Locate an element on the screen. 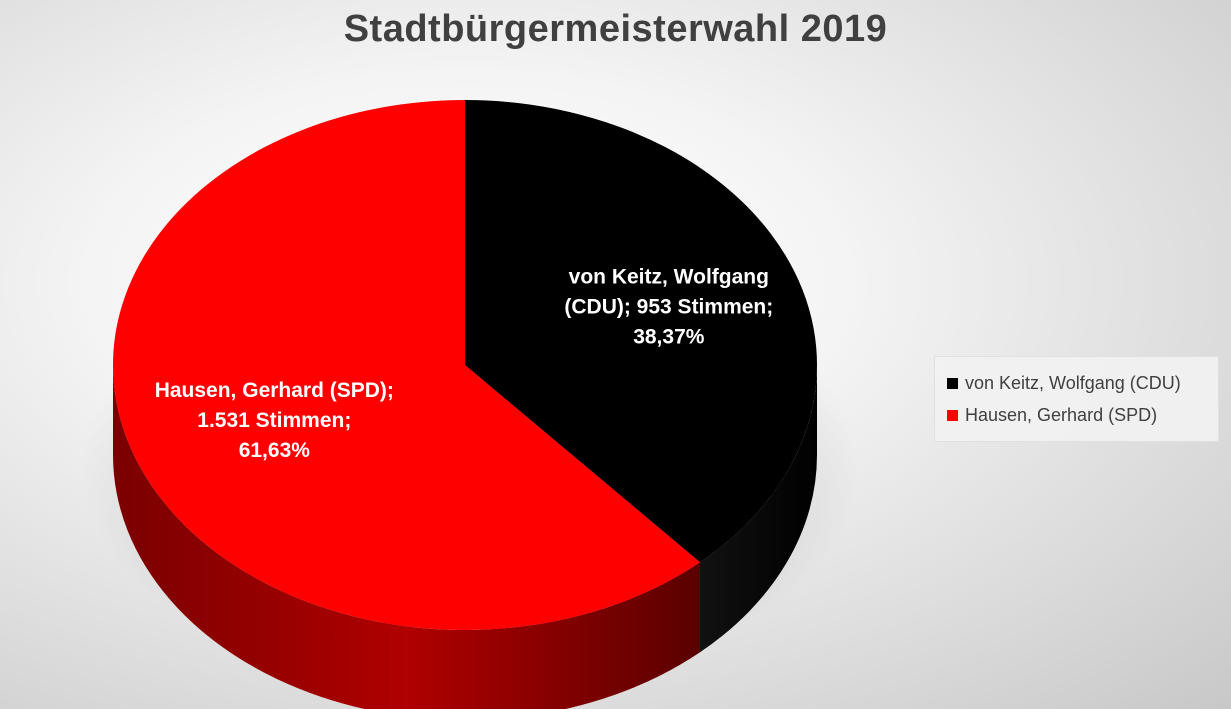 Image resolution: width=1231 pixels, height=709 pixels. legend-item-hausen-gerhard-spd: Hausen, Gerhard (SPD) is located at coordinates (1076, 415).